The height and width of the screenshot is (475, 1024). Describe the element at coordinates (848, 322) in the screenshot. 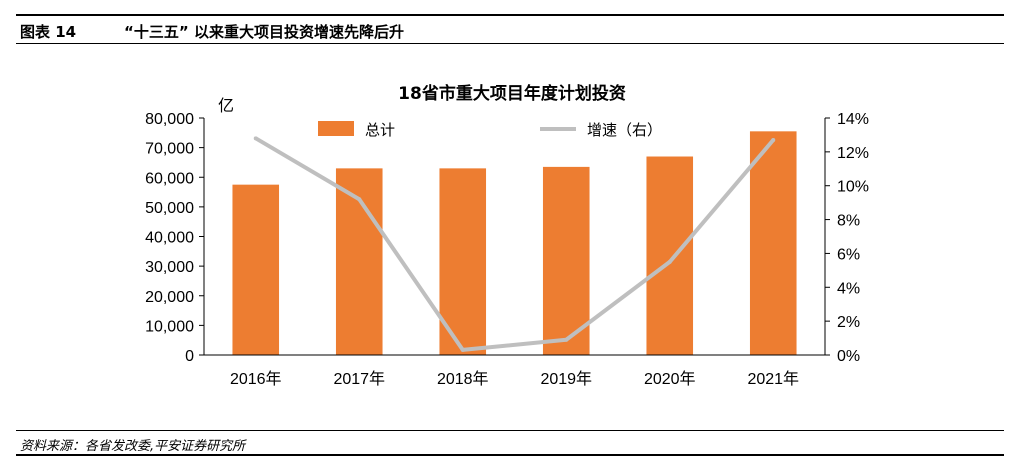

I see `y2-tick-label-1: 2%` at that location.